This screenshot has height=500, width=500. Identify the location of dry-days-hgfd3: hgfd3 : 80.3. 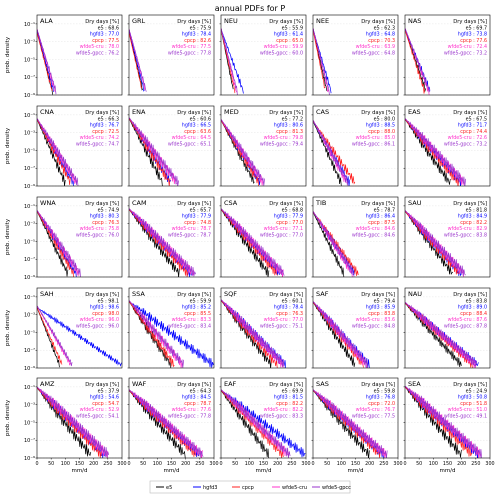
(104, 217).